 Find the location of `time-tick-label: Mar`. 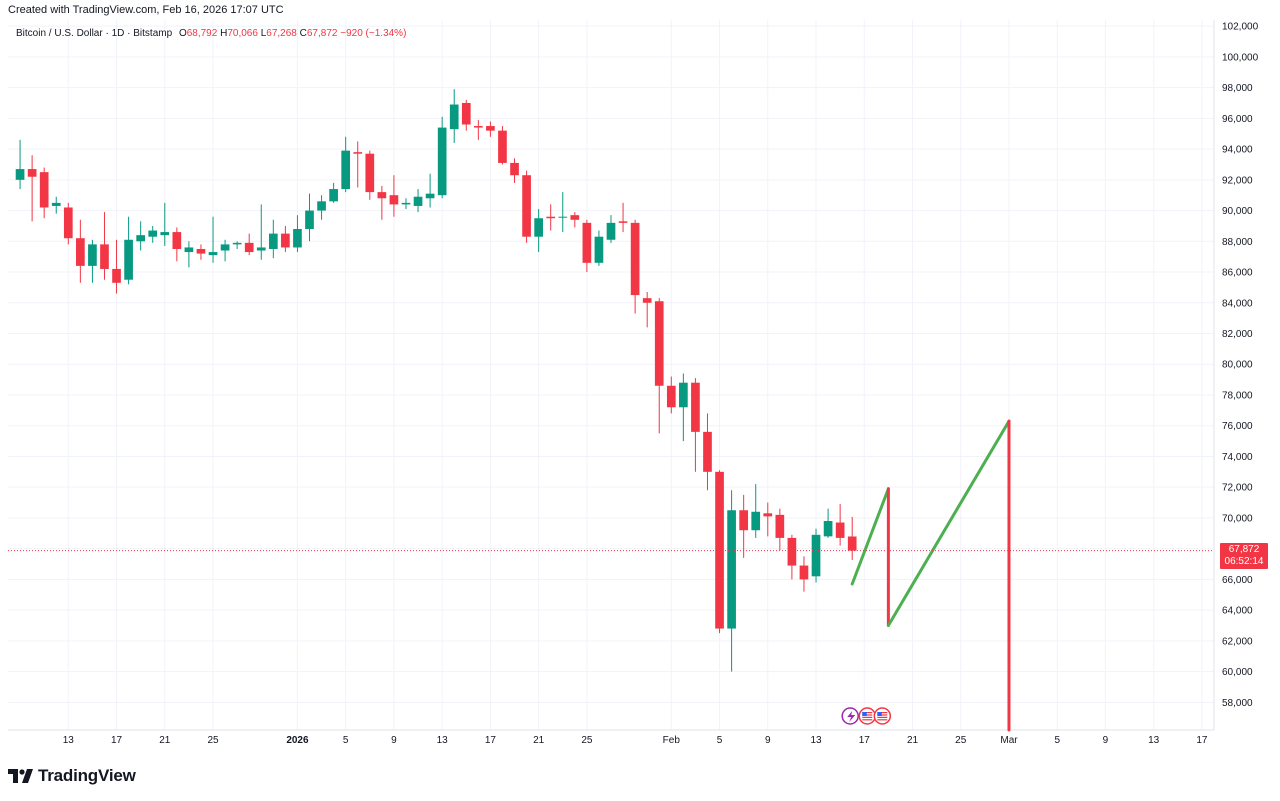

time-tick-label: Mar is located at coordinates (1009, 740).